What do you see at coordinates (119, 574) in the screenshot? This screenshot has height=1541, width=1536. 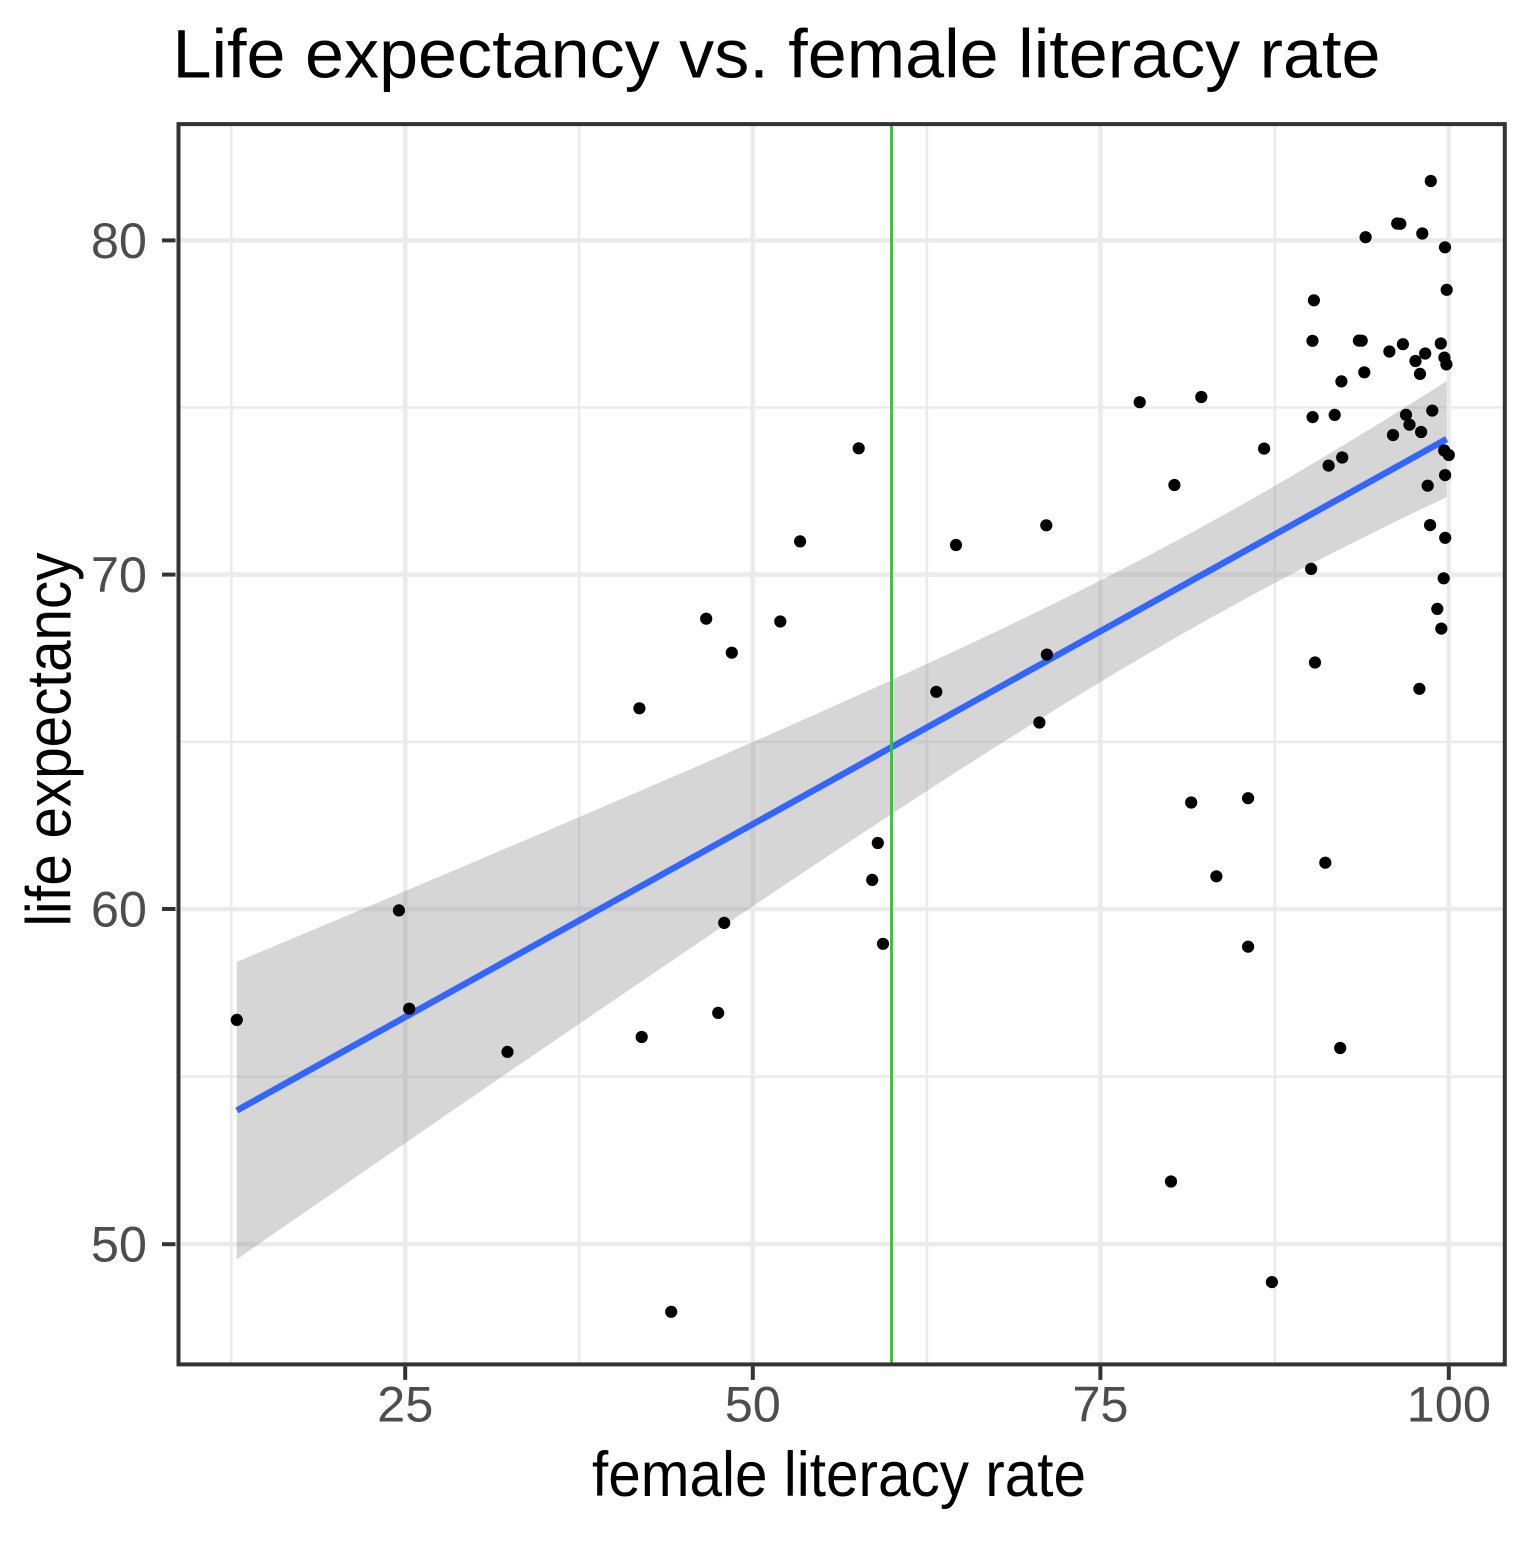 I see `svg-text: 70` at bounding box center [119, 574].